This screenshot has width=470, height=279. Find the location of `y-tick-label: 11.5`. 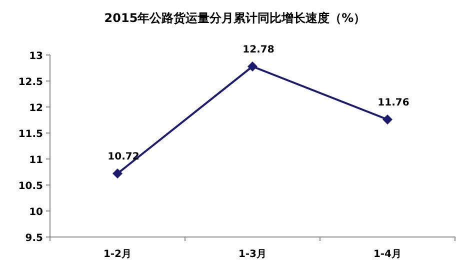

y-tick-label: 11.5 is located at coordinates (31, 134).